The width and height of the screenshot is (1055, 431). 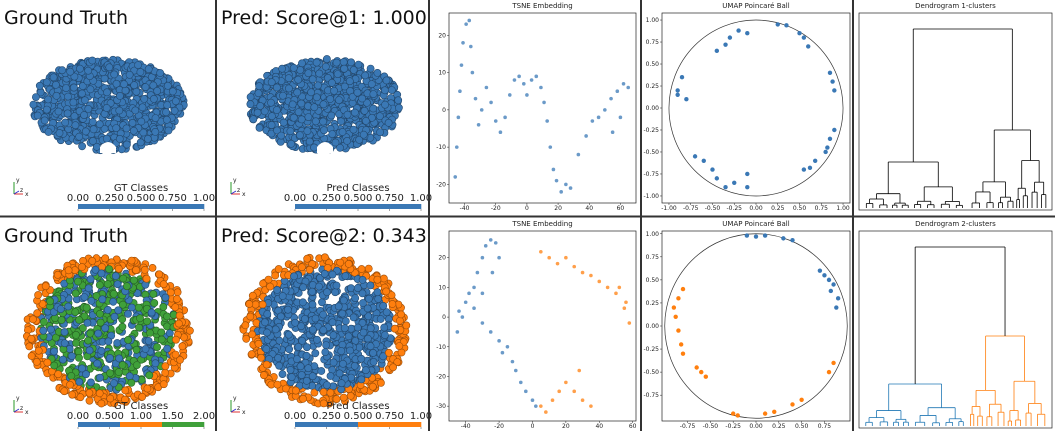 What do you see at coordinates (779, 426) in the screenshot?
I see `x-tick-label: 0.25` at bounding box center [779, 426].